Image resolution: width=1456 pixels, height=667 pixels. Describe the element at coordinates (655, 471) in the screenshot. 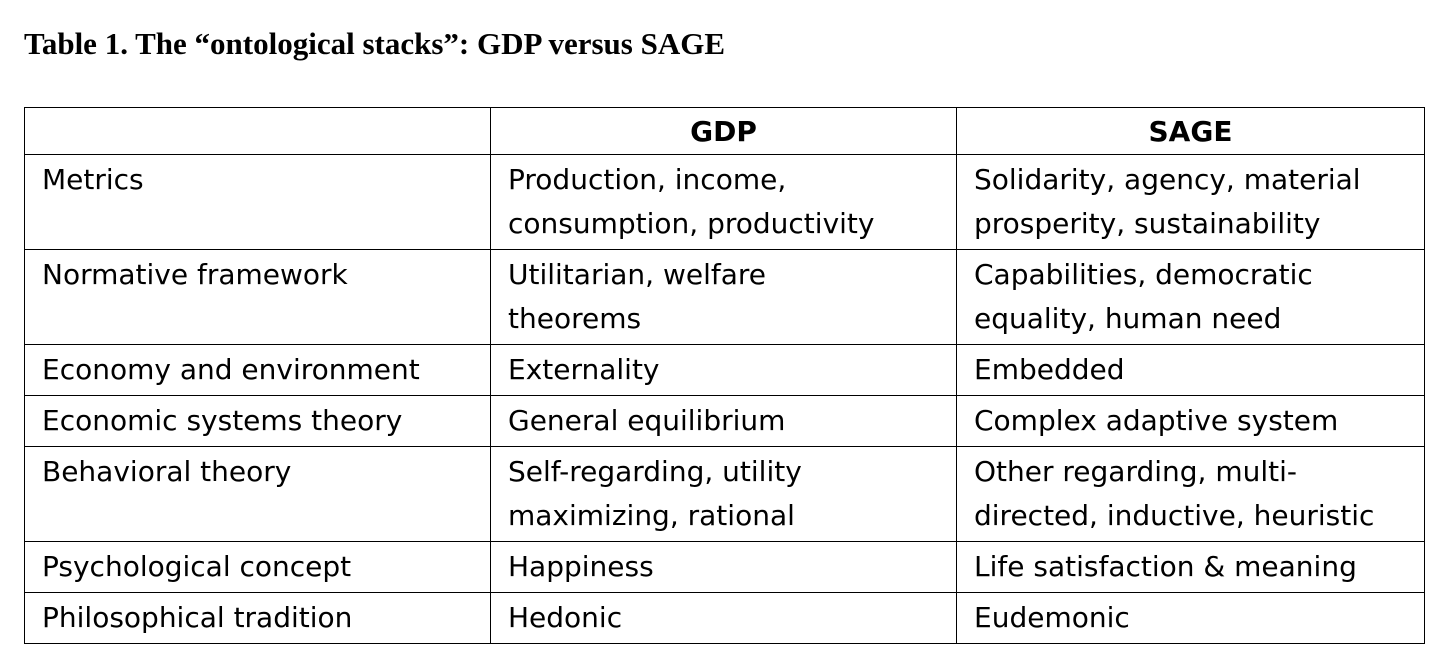

I see `cell-line: Self-regarding, utility` at that location.